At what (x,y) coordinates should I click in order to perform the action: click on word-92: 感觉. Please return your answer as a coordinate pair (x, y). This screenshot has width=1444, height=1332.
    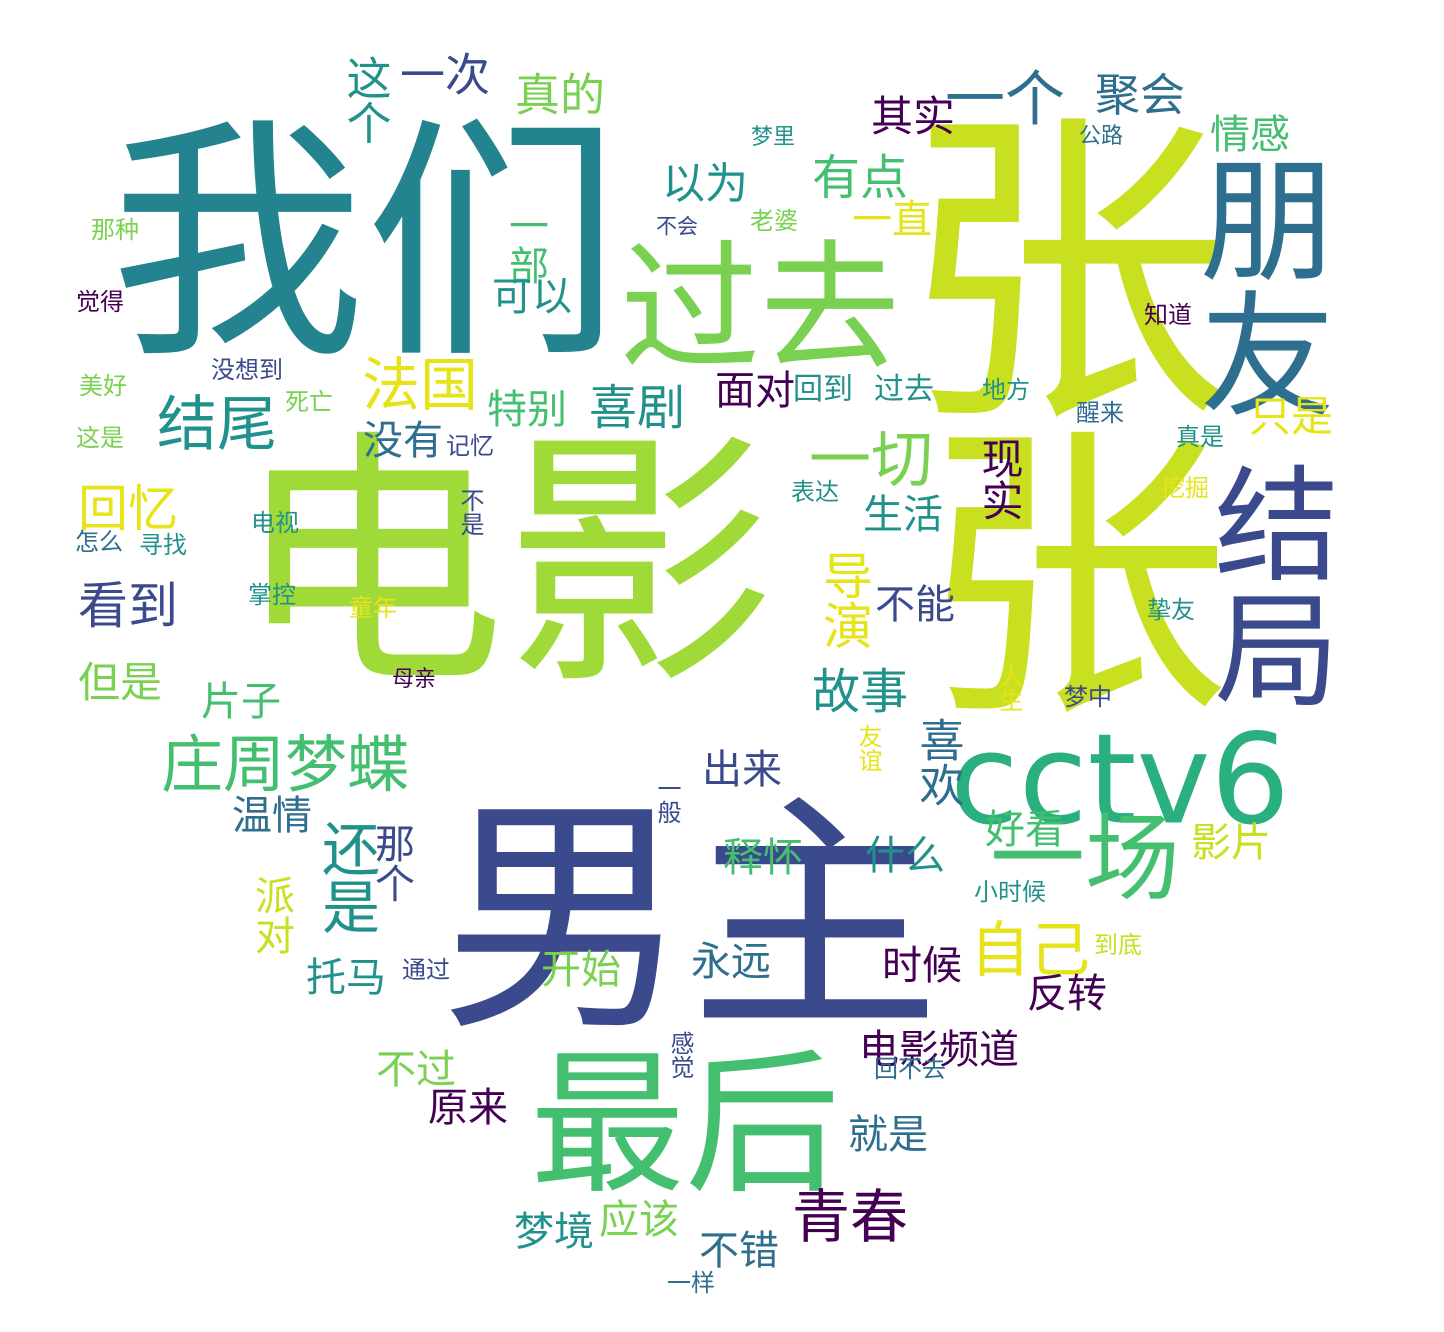
    Looking at the image, I should click on (680, 1055).